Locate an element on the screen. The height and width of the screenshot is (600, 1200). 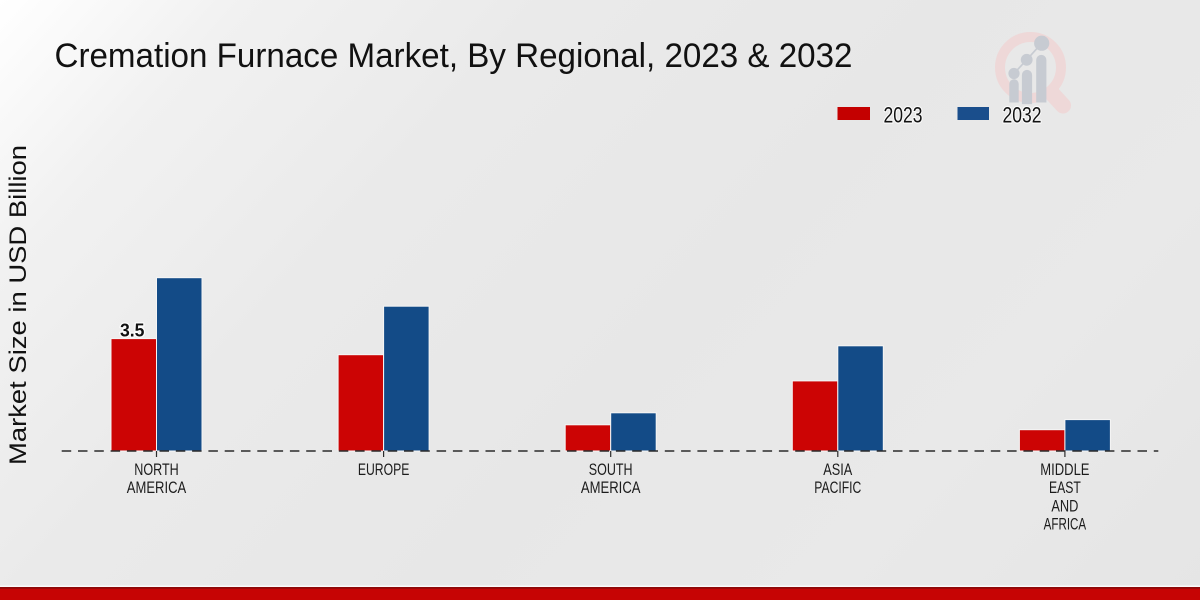
svg-text: PACIFIC is located at coordinates (837, 487).